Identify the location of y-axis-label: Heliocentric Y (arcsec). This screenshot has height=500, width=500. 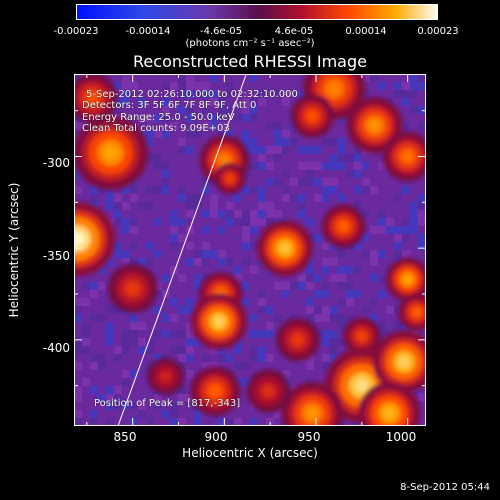
(14, 250).